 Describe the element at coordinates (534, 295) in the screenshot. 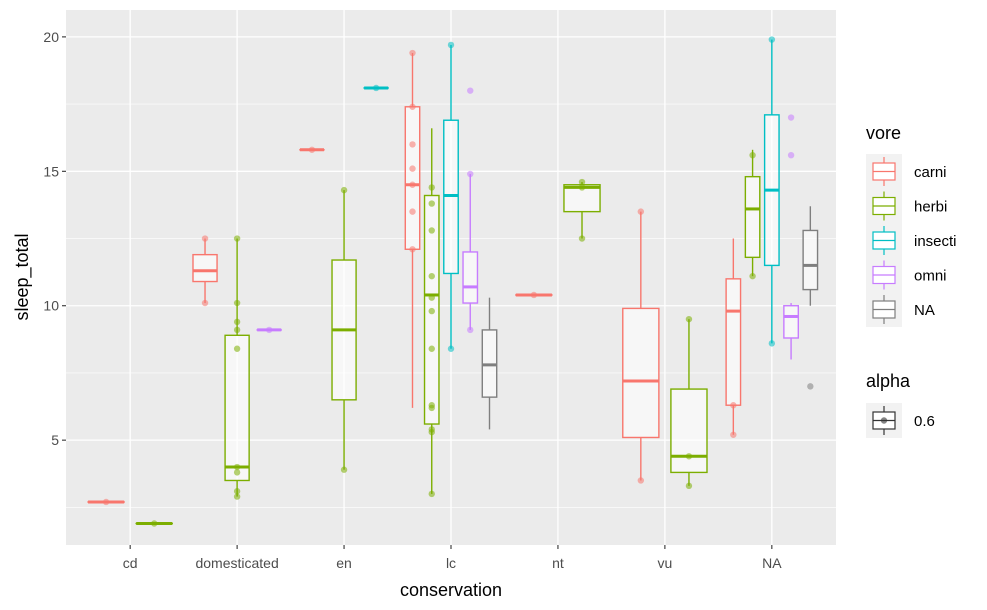

I see `box-nt-carni` at that location.